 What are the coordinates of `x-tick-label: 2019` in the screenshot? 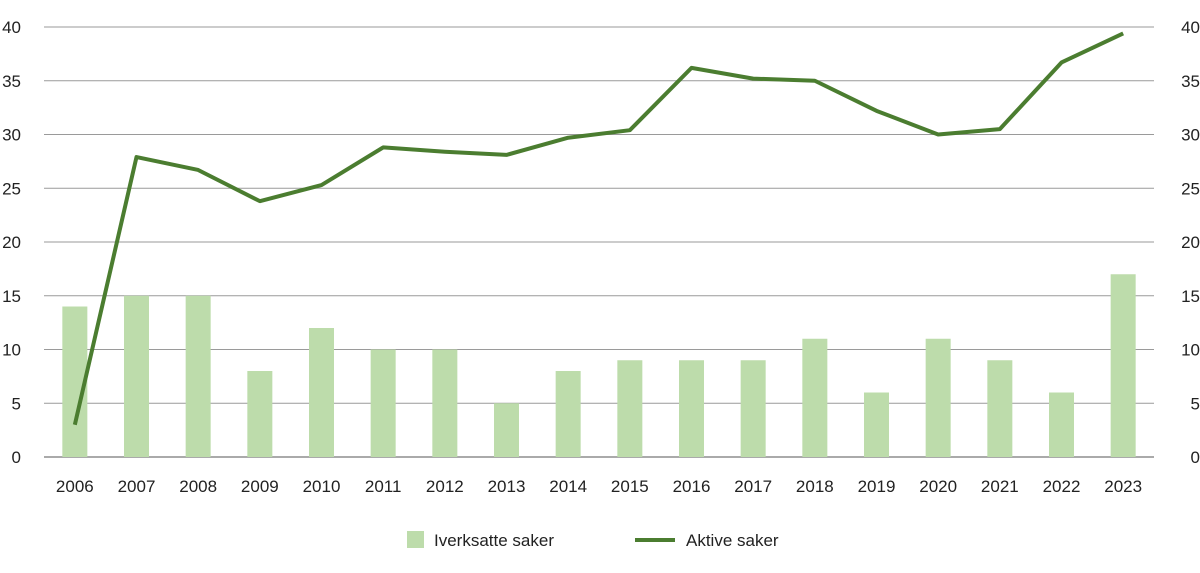 It's located at (877, 486).